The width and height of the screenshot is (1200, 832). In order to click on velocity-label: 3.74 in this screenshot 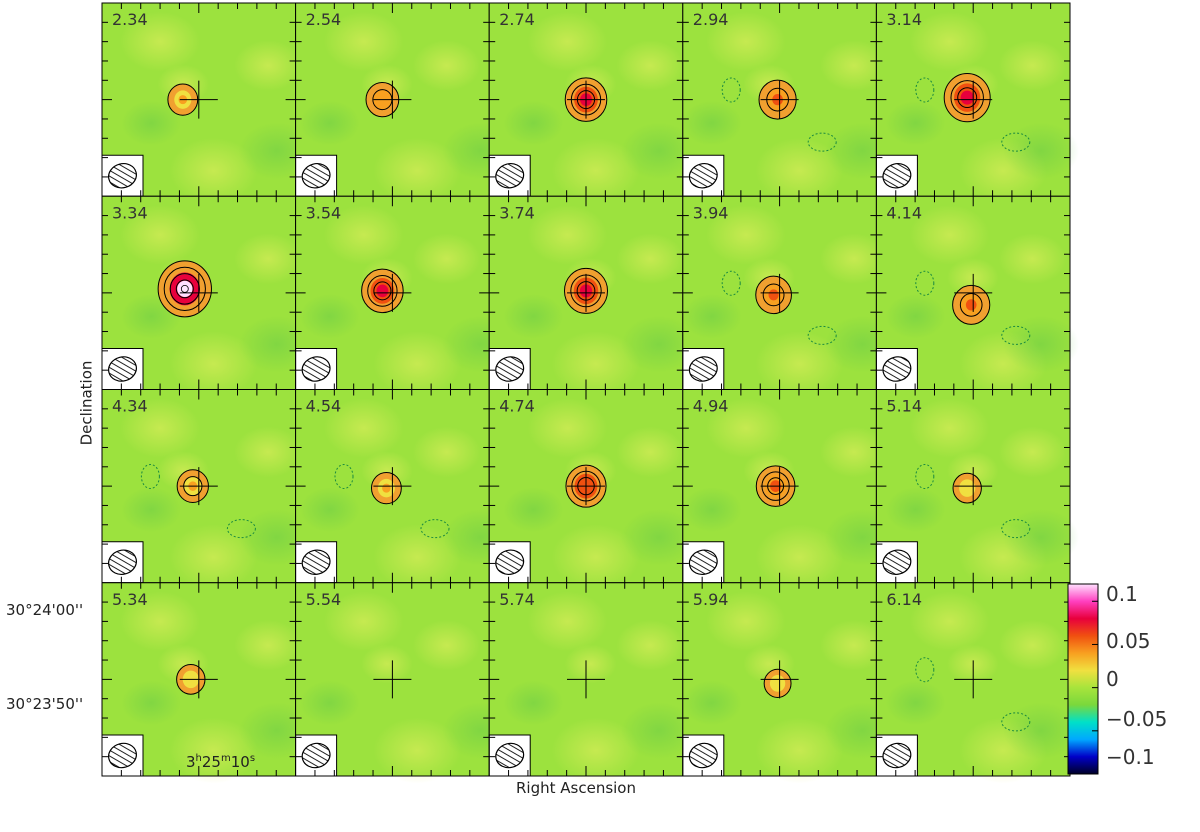, I will do `click(517, 212)`.